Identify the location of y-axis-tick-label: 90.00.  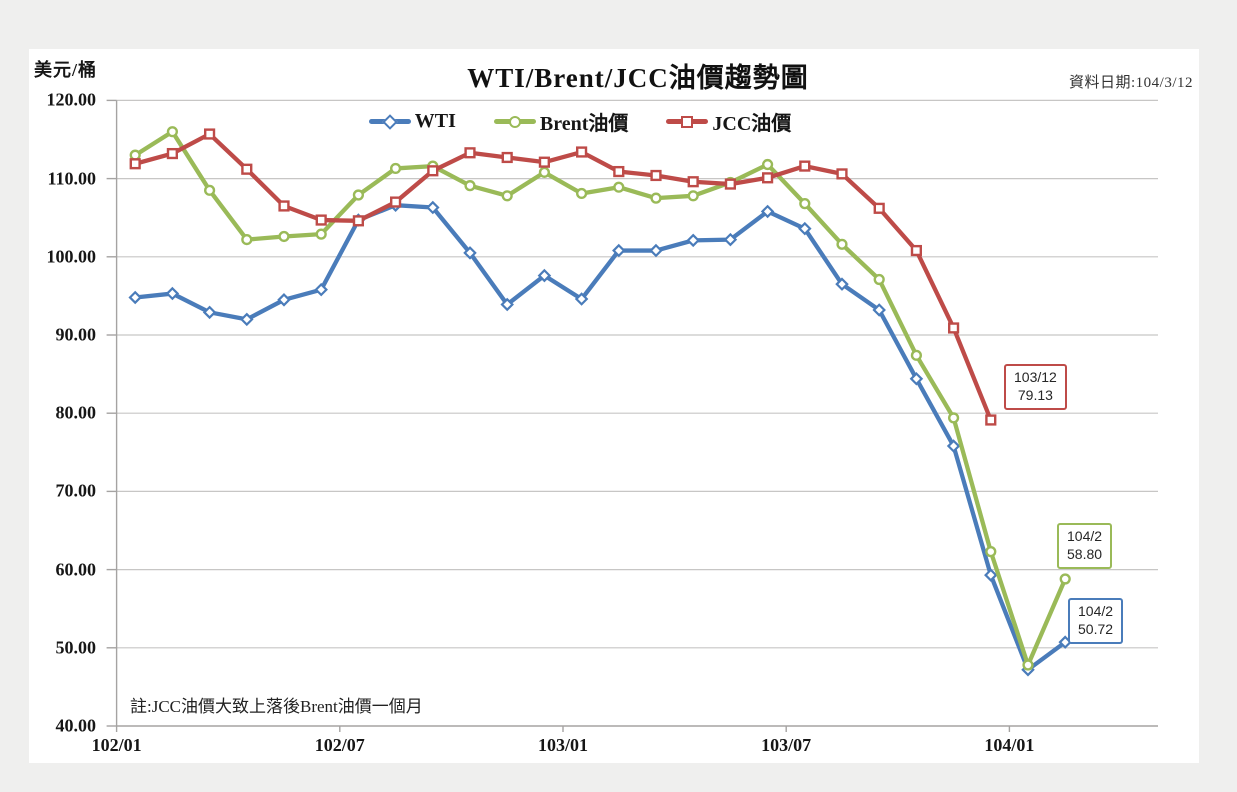
(76, 334).